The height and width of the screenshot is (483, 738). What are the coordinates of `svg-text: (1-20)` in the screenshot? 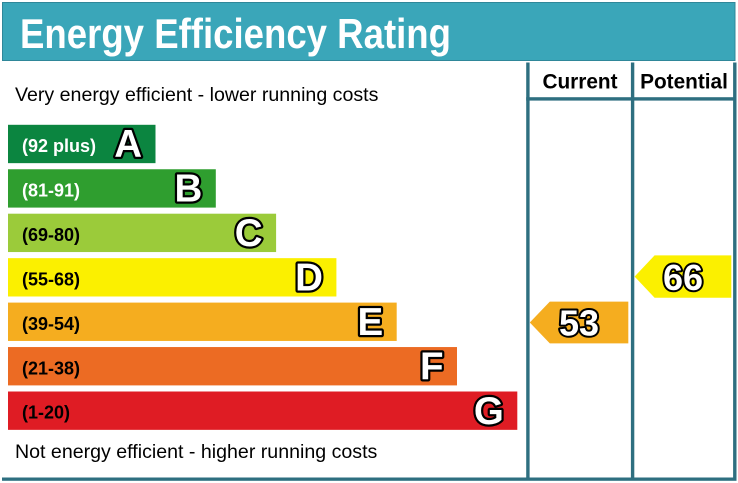 It's located at (46, 413).